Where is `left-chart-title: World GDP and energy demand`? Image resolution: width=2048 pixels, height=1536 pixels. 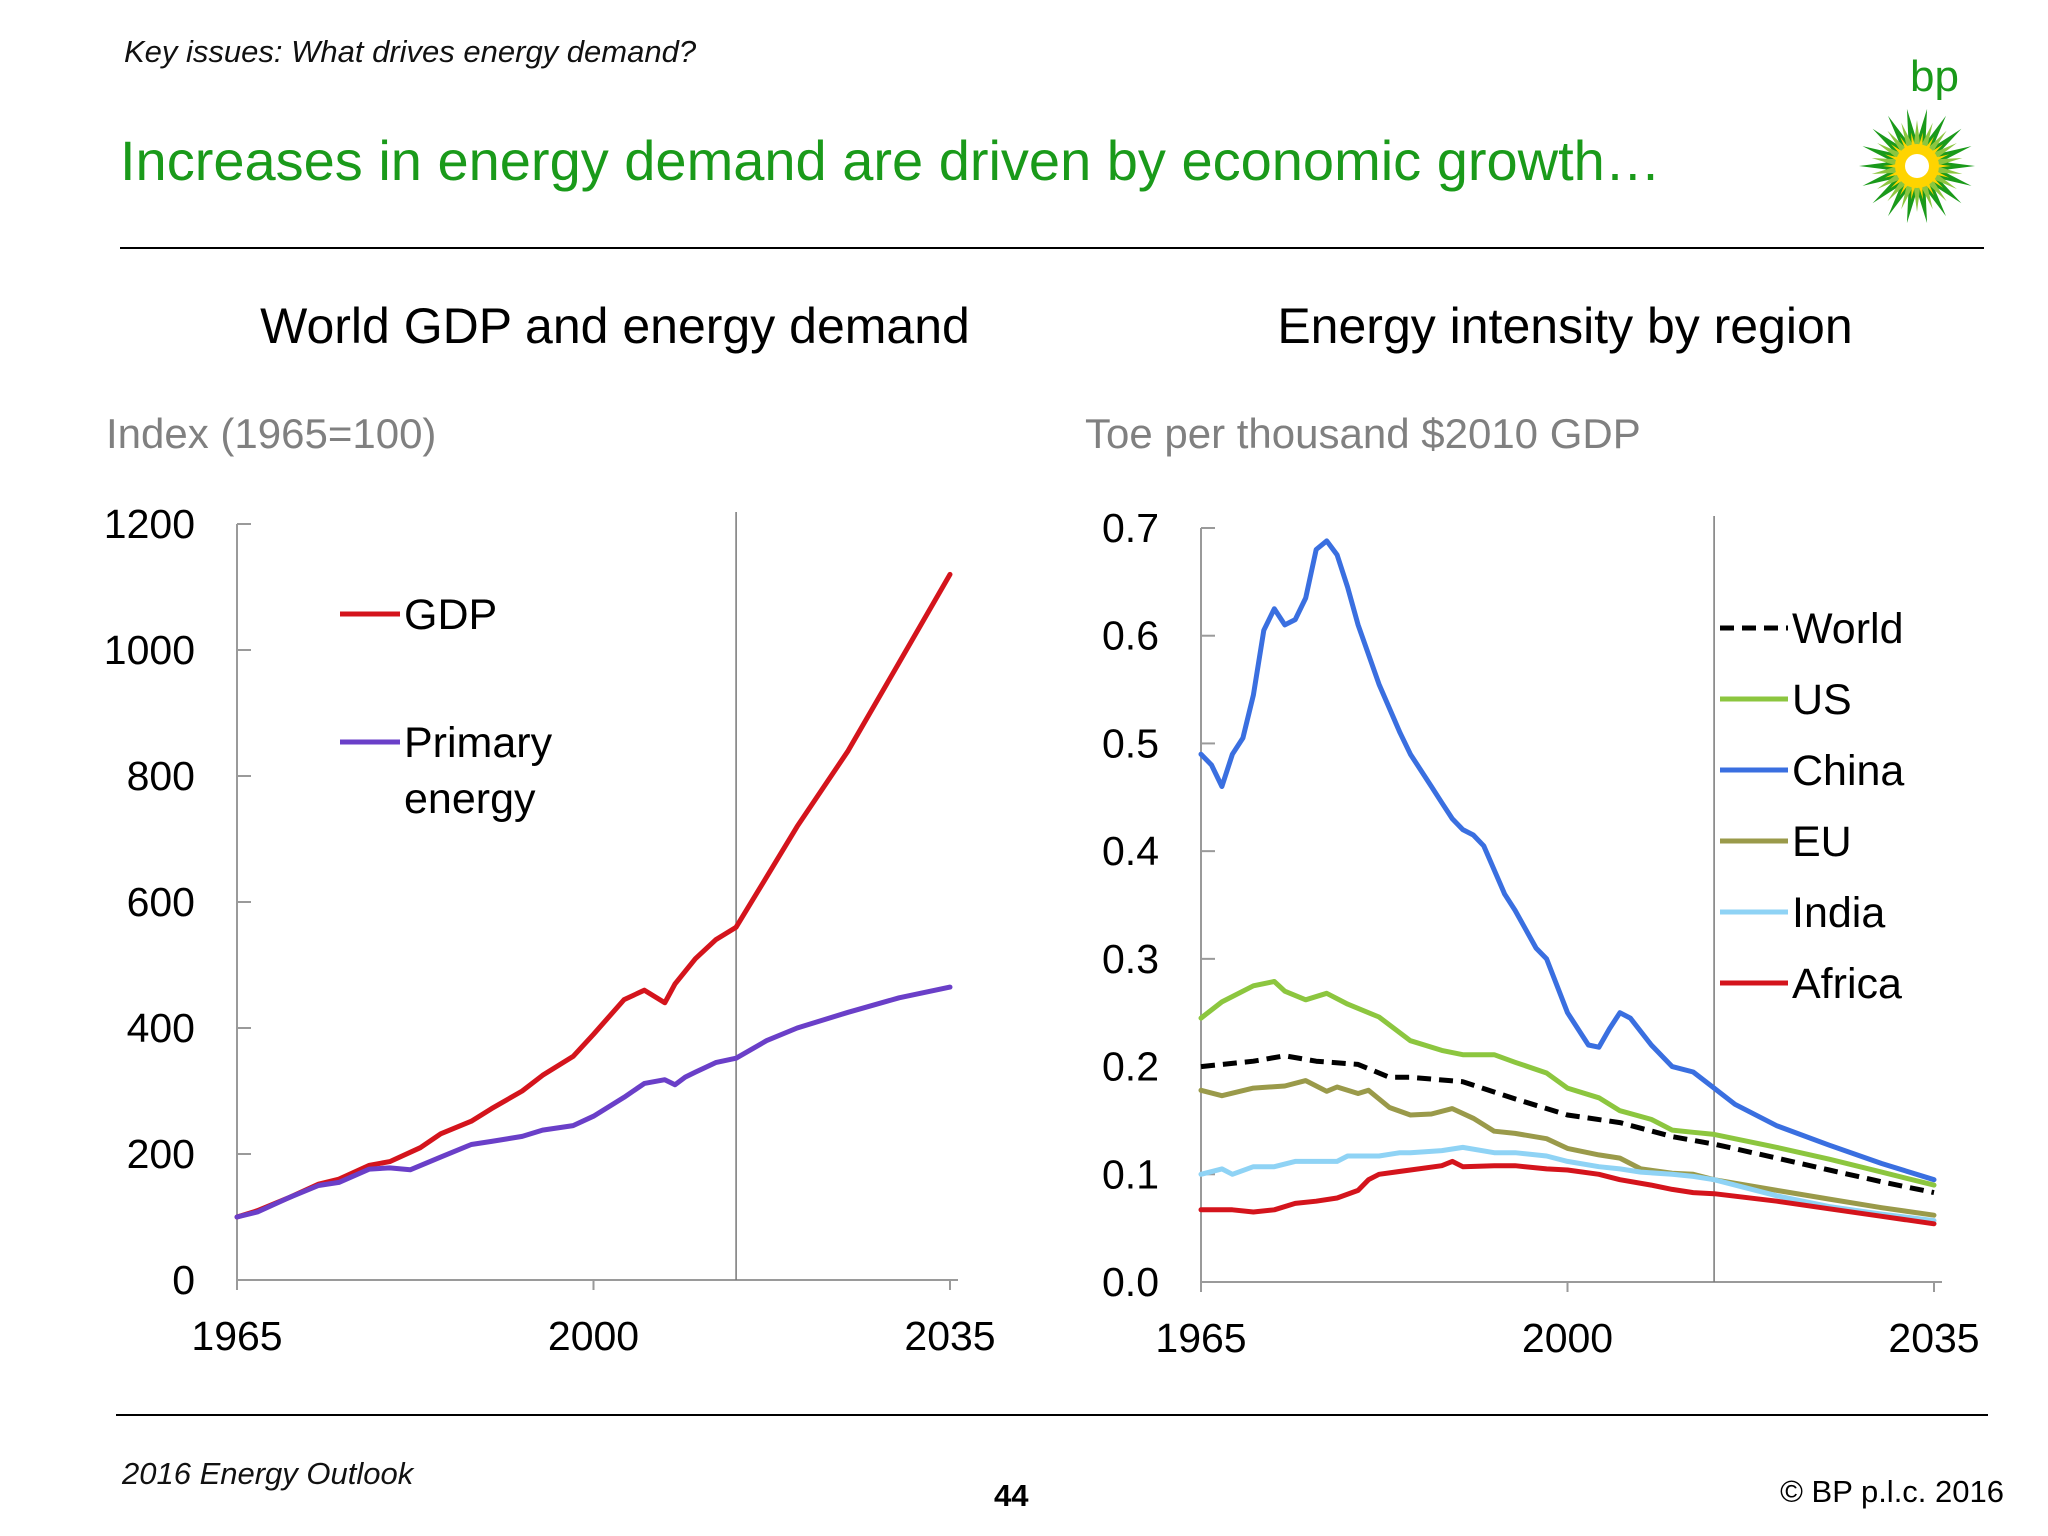 left-chart-title: World GDP and energy demand is located at coordinates (615, 326).